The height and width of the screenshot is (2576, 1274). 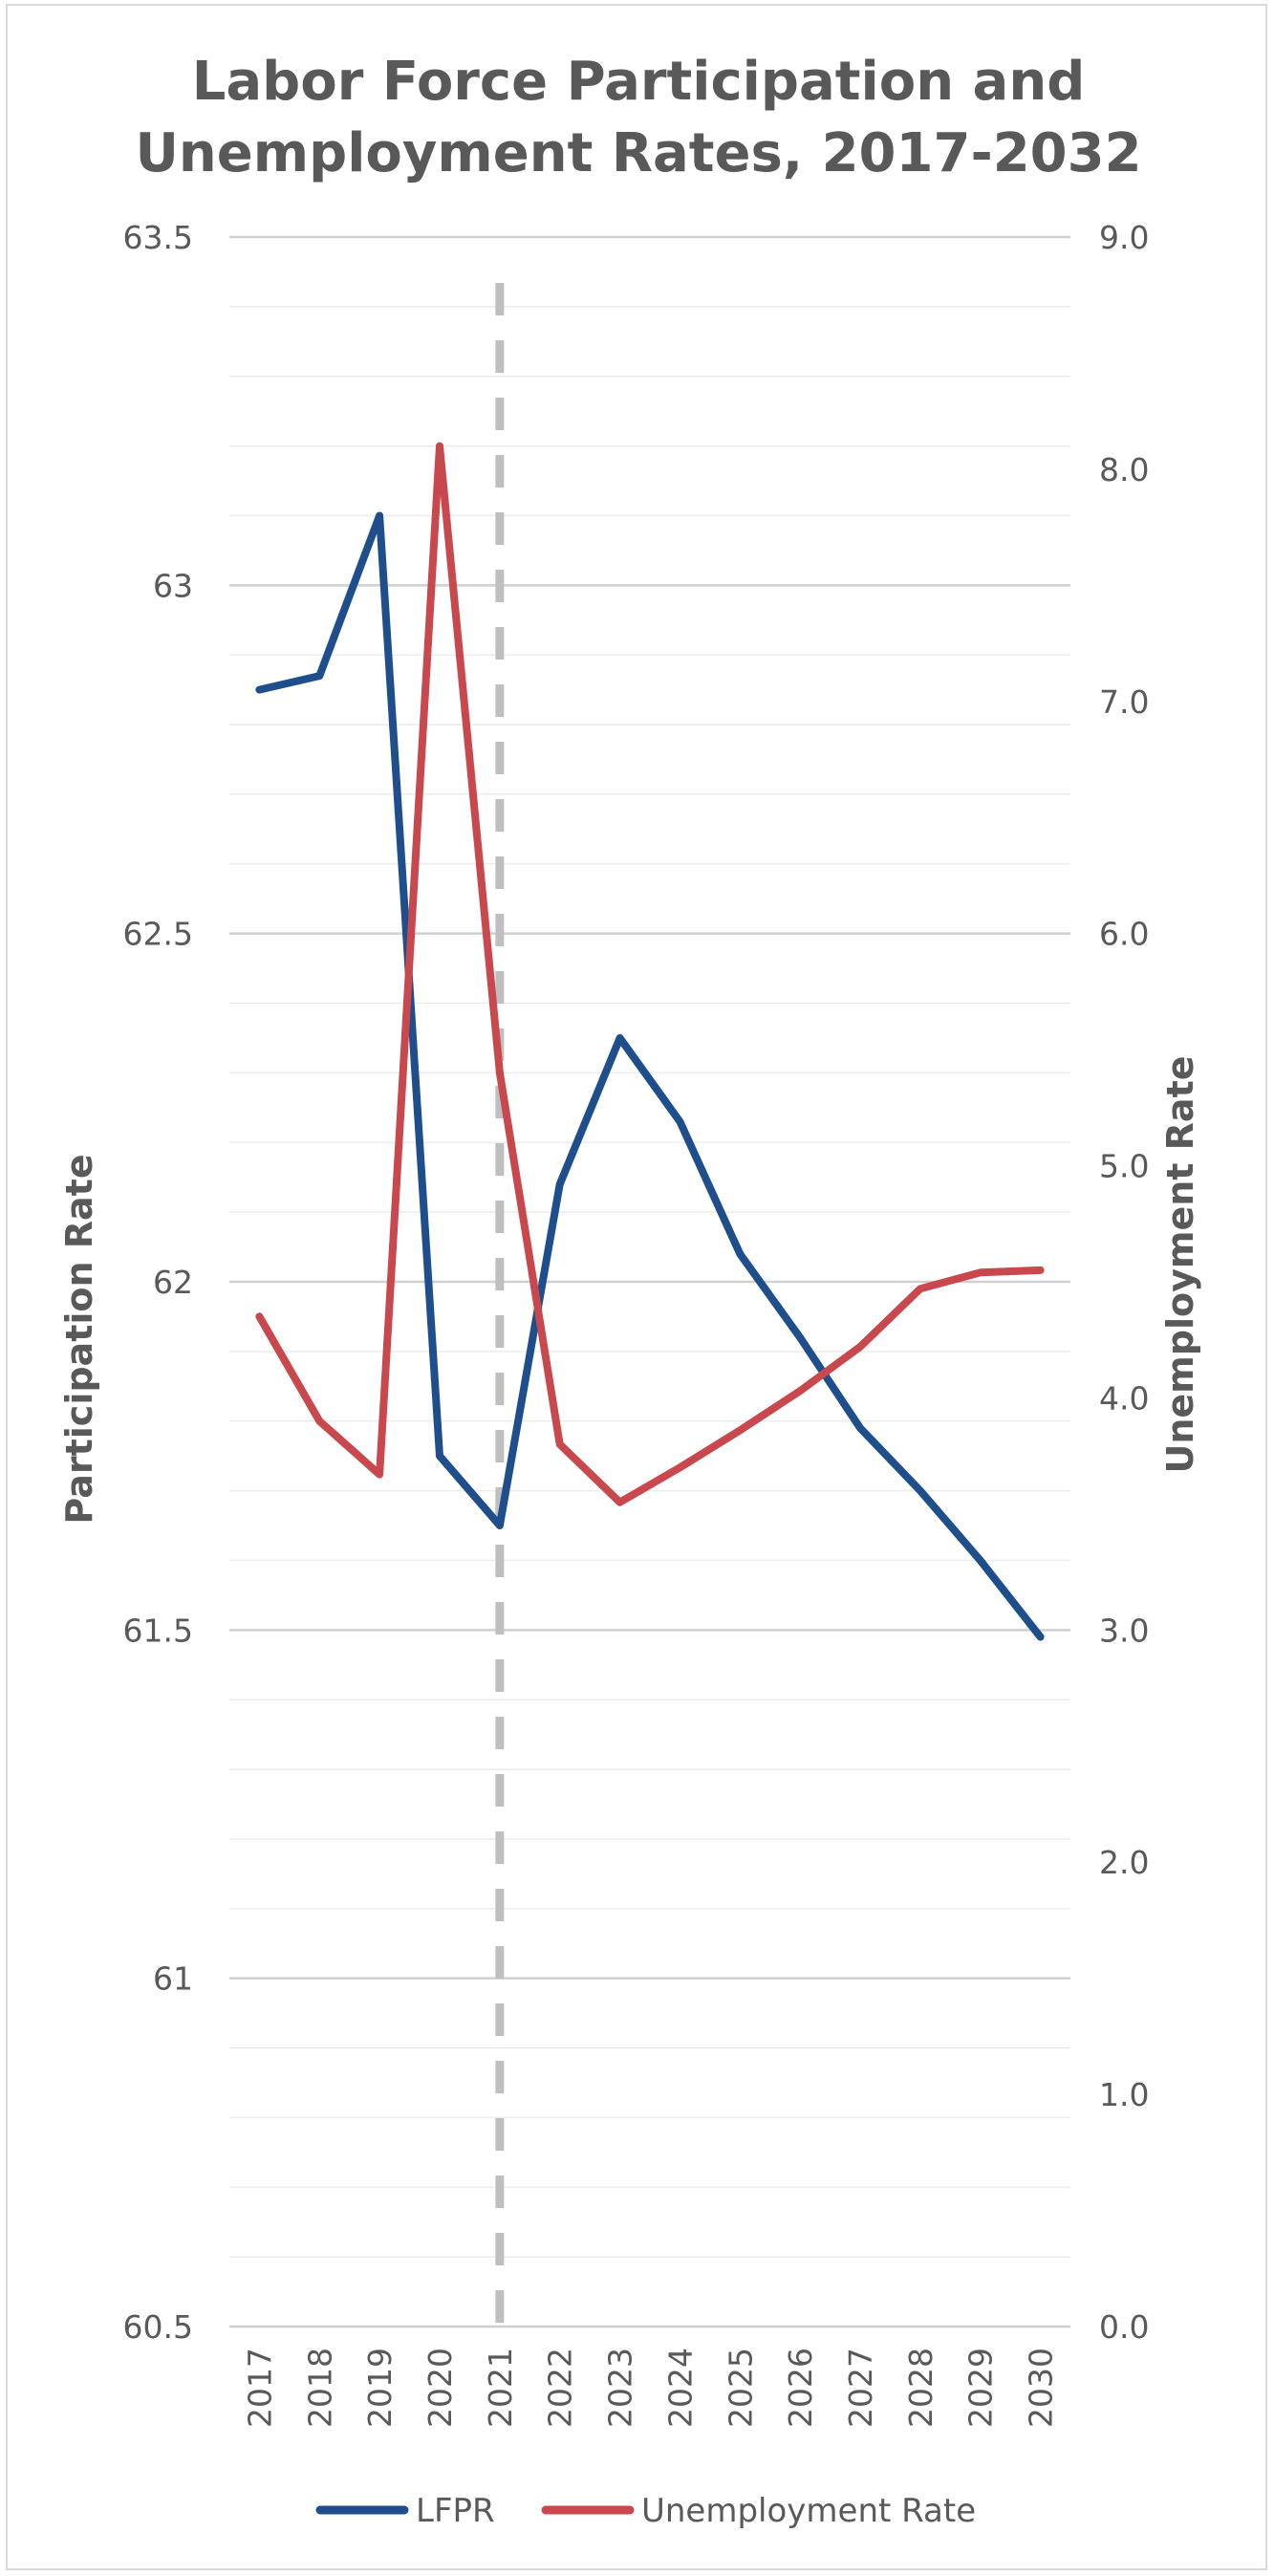 I want to click on right-tick-label: 8.0, so click(x=1124, y=469).